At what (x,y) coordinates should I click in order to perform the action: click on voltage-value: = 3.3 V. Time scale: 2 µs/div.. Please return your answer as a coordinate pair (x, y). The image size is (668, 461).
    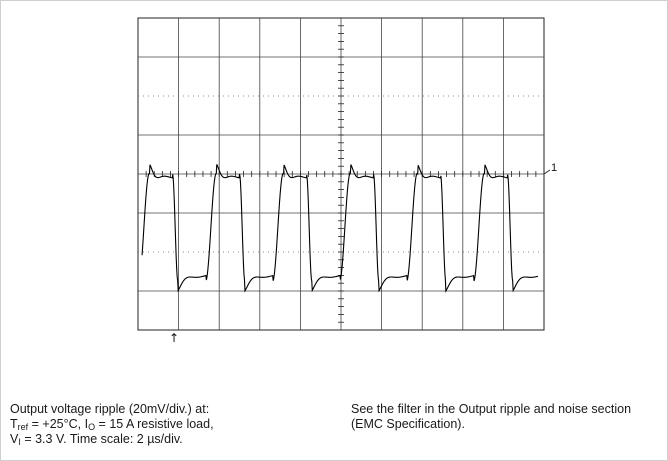
    Looking at the image, I should click on (101, 439).